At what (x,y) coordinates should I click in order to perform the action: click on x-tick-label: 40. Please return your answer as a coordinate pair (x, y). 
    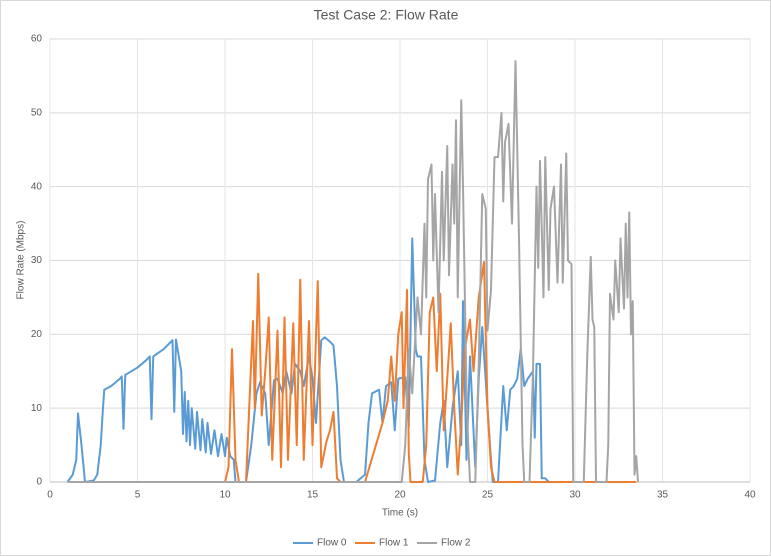
    Looking at the image, I should click on (750, 495).